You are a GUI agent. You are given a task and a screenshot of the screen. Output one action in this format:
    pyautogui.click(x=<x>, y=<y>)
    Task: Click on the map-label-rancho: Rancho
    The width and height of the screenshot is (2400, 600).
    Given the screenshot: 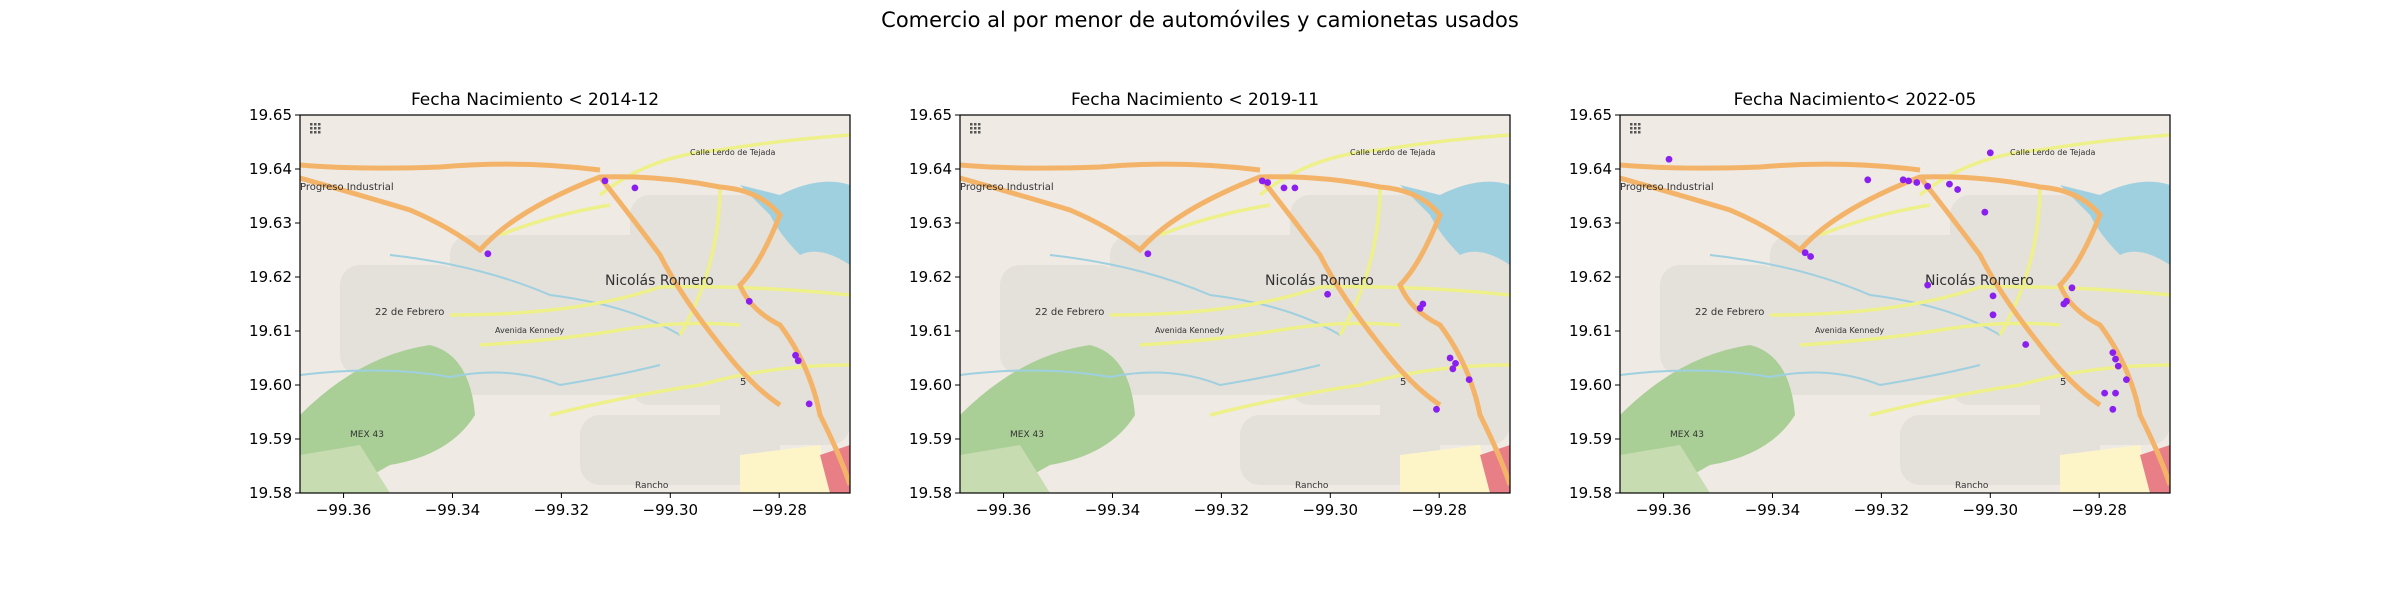 What is the action you would take?
    pyautogui.click(x=1972, y=486)
    